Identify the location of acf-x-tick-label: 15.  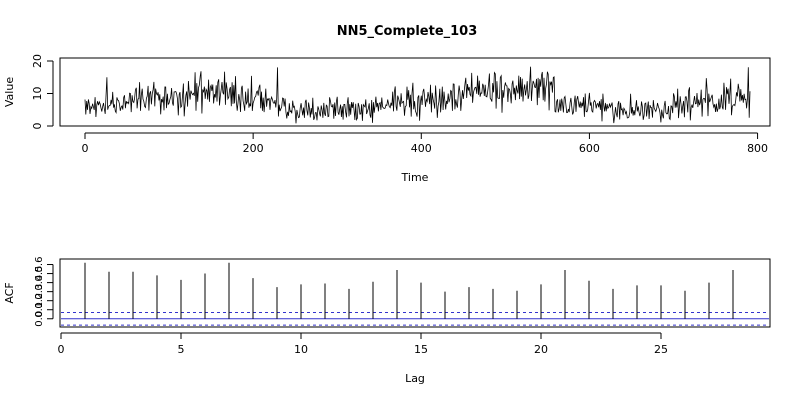
(421, 349).